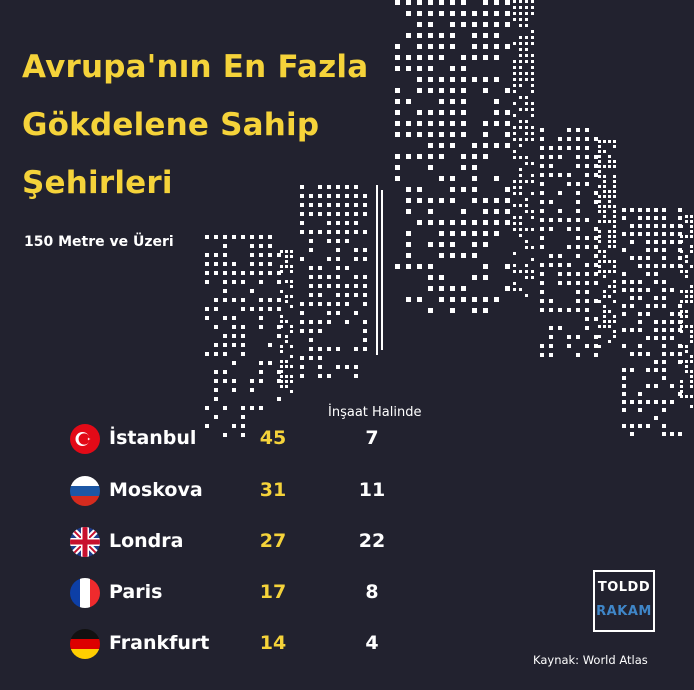  Describe the element at coordinates (156, 490) in the screenshot. I see `city-name: Moskova` at that location.